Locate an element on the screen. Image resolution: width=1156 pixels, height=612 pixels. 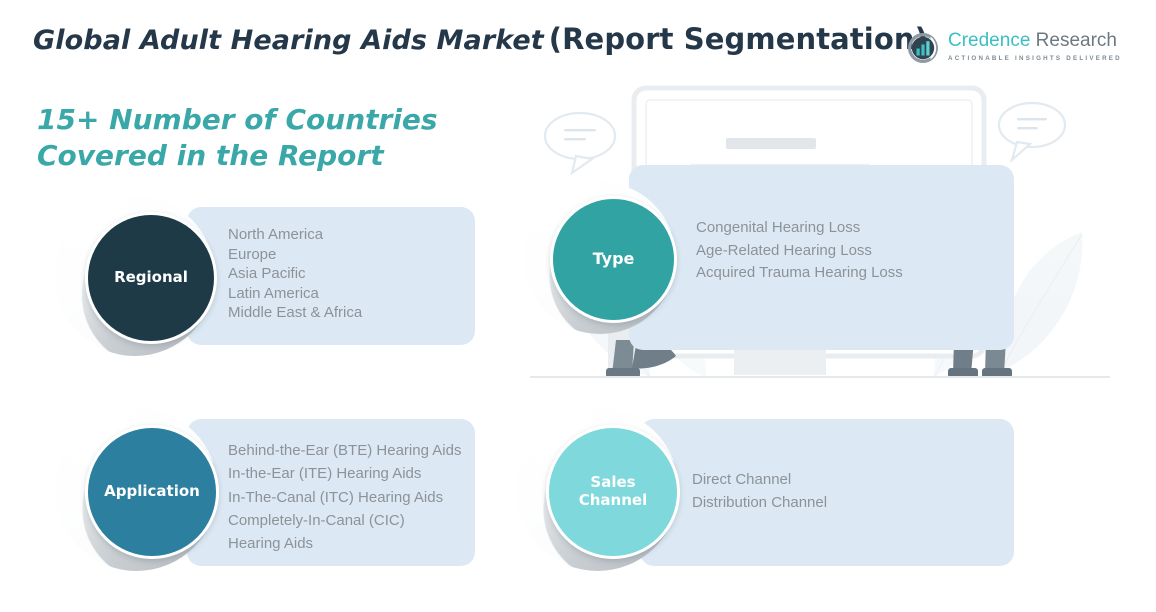
logo-name-research: Research is located at coordinates (1073, 40).